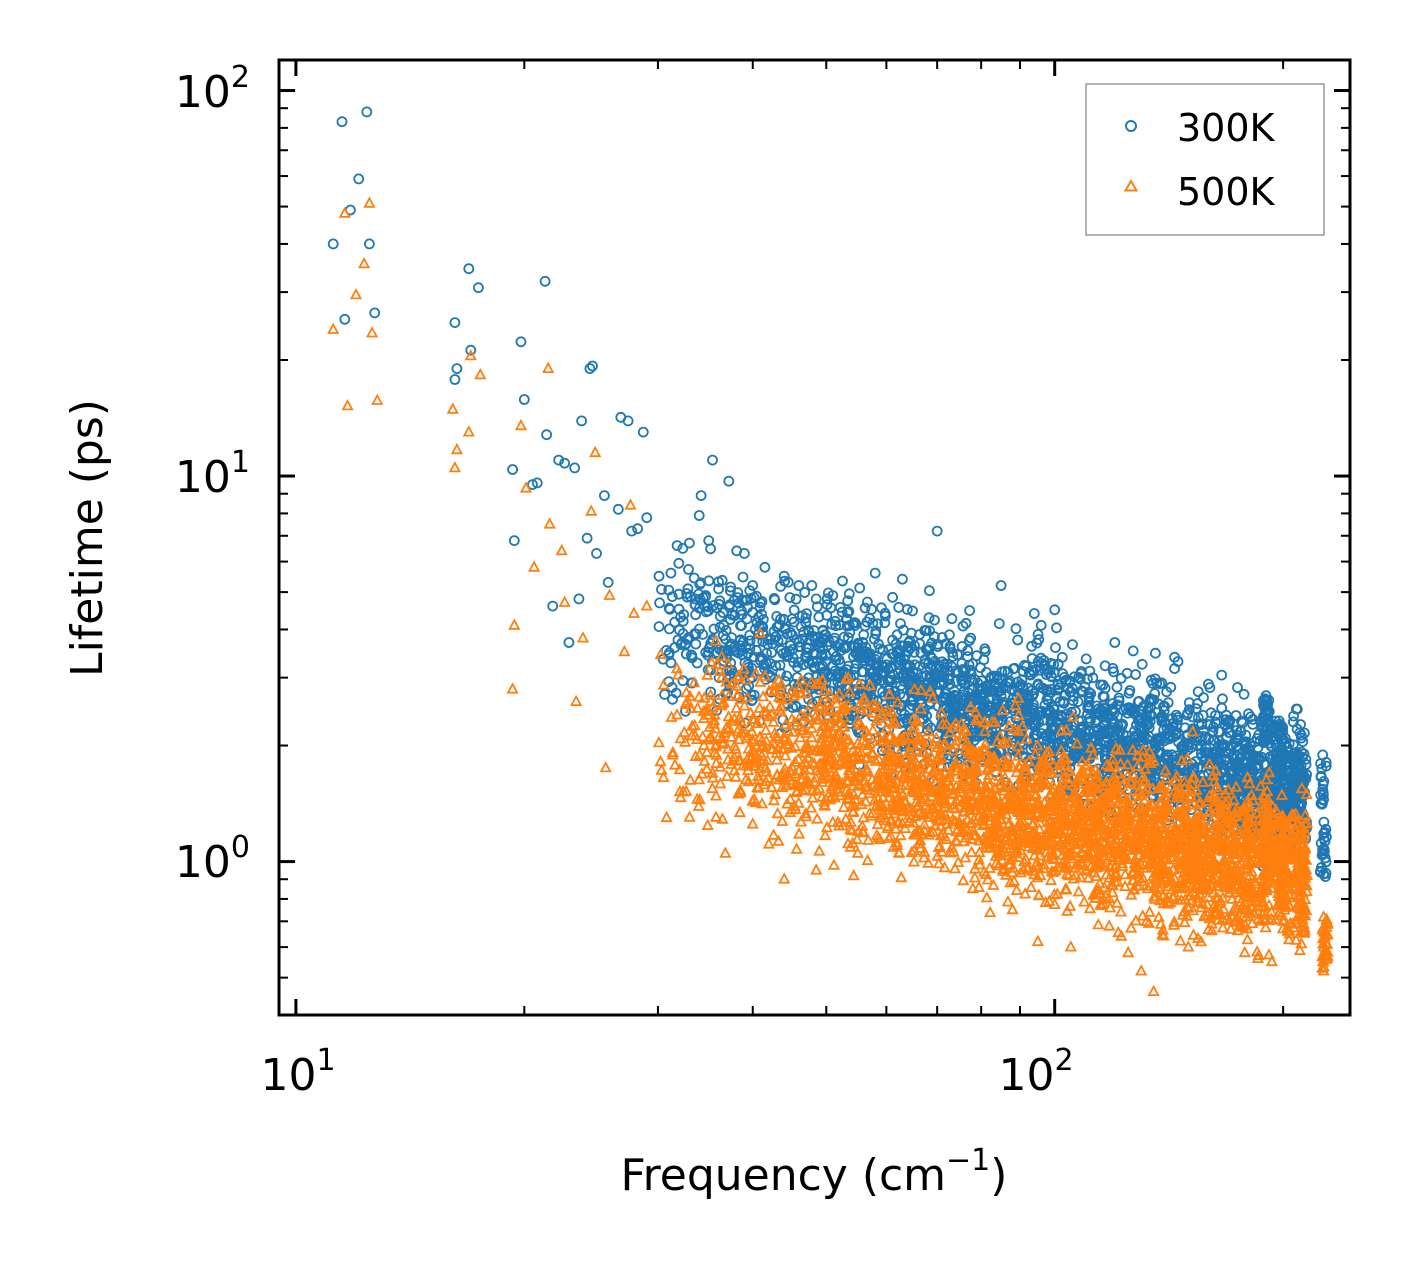 This screenshot has height=1265, width=1408. I want to click on legend: 300K 500K, so click(1205, 159).